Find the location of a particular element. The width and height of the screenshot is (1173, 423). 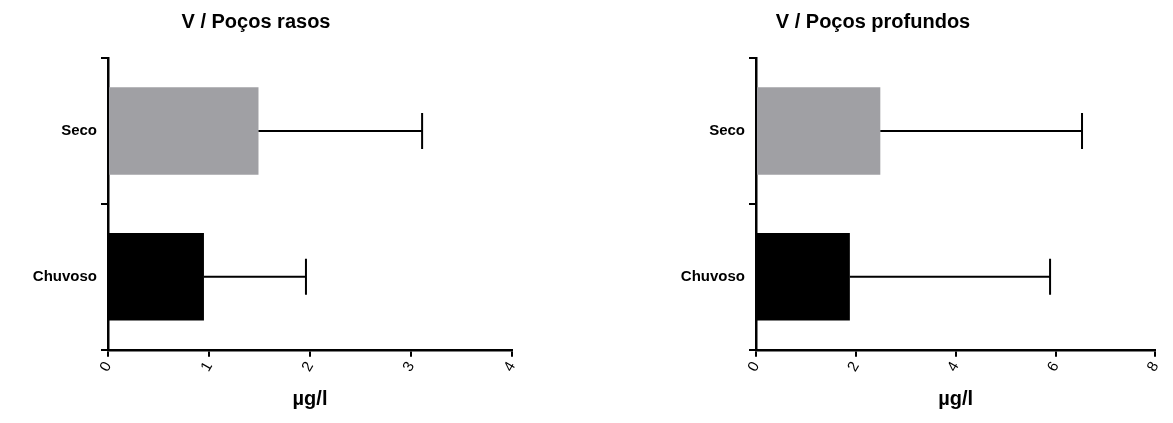

chart-title: V / Poços profundos is located at coordinates (873, 20).